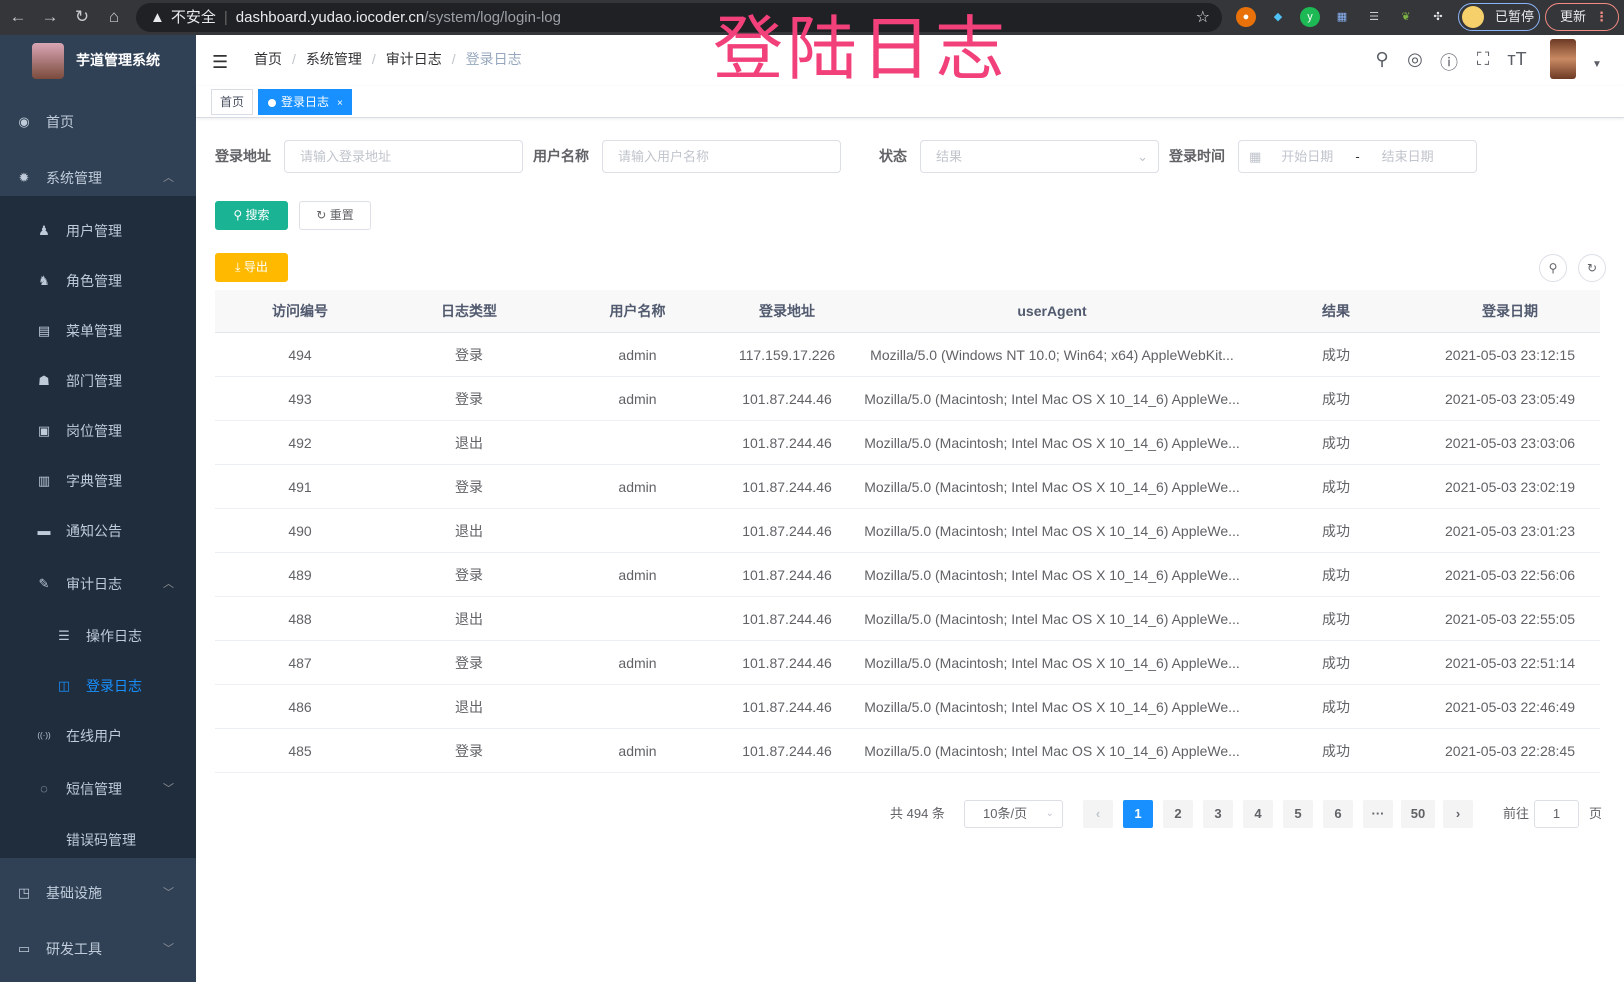 This screenshot has width=1624, height=982. Describe the element at coordinates (335, 215) in the screenshot. I see `reset-button: ↻ 重置` at that location.